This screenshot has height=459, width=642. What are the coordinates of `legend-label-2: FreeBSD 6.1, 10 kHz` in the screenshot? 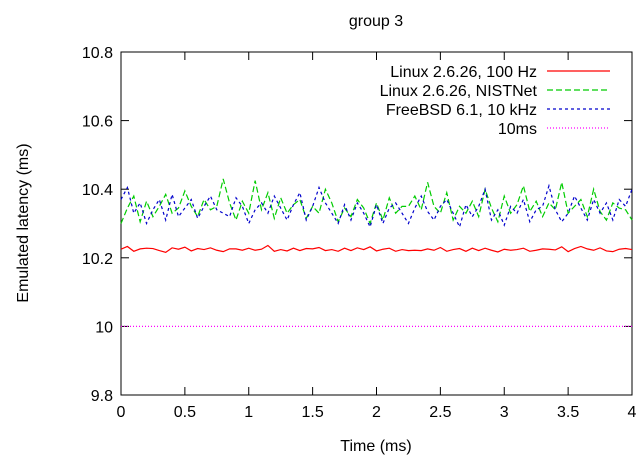 It's located at (461, 110).